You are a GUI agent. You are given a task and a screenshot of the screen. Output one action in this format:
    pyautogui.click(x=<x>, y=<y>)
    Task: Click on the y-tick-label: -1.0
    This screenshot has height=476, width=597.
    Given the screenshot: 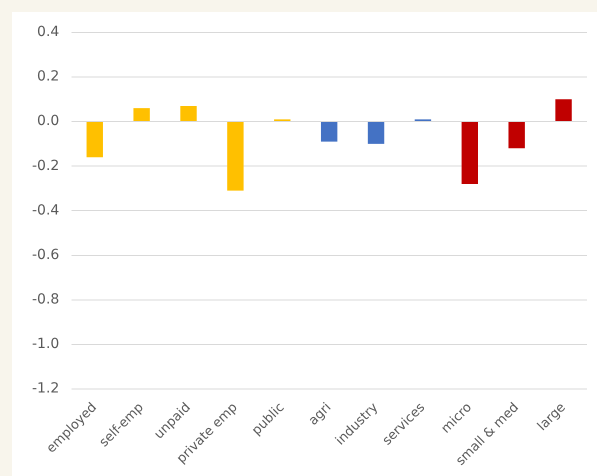 What is the action you would take?
    pyautogui.click(x=46, y=344)
    